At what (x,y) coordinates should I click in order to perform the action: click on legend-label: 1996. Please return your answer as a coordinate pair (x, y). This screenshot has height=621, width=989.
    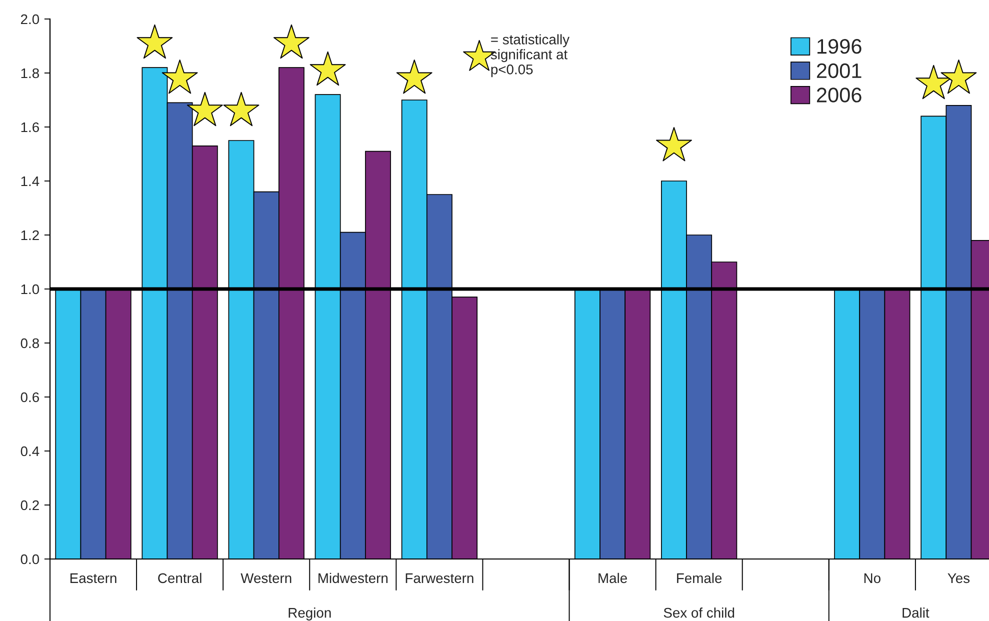
    Looking at the image, I should click on (840, 46).